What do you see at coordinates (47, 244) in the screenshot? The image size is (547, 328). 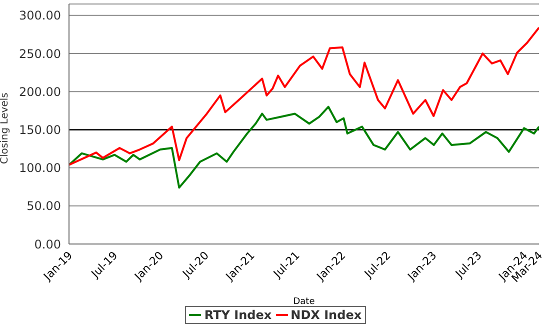 I see `y-tick-label: 0.00` at bounding box center [47, 244].